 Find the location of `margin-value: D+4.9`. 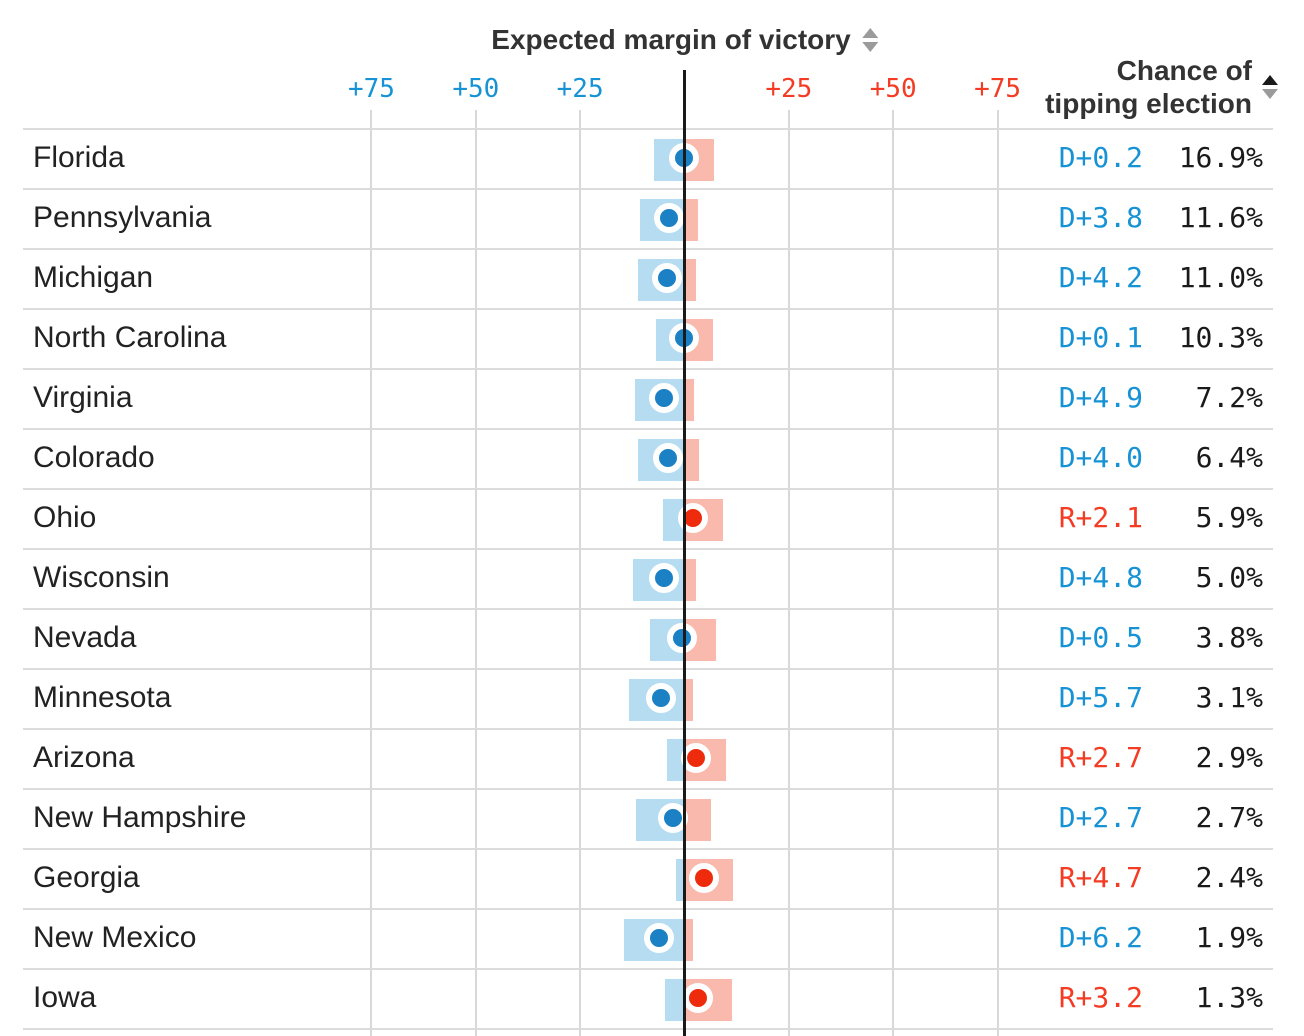

margin-value: D+4.9 is located at coordinates (1100, 397).